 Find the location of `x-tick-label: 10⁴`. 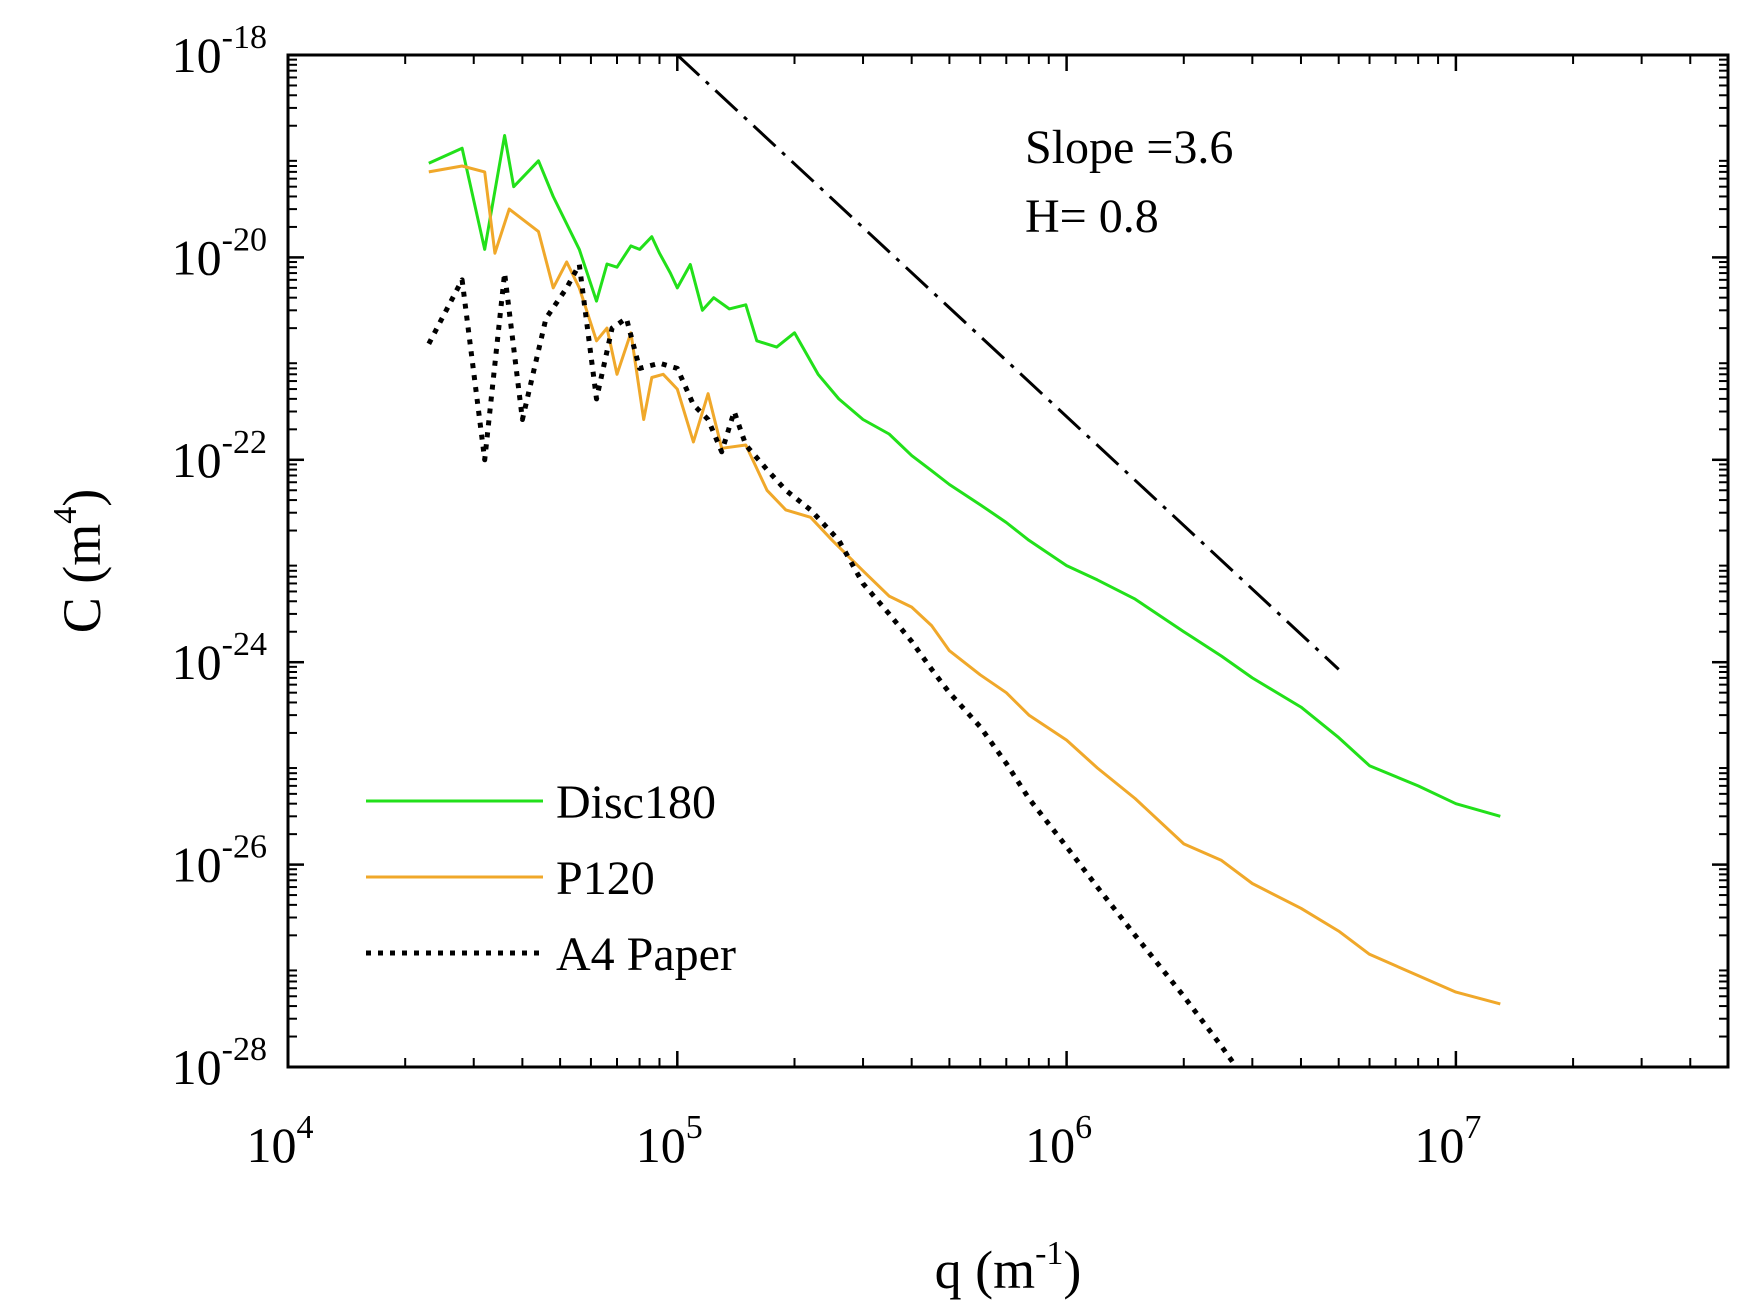

x-tick-label: 10⁴ is located at coordinates (280, 1141).